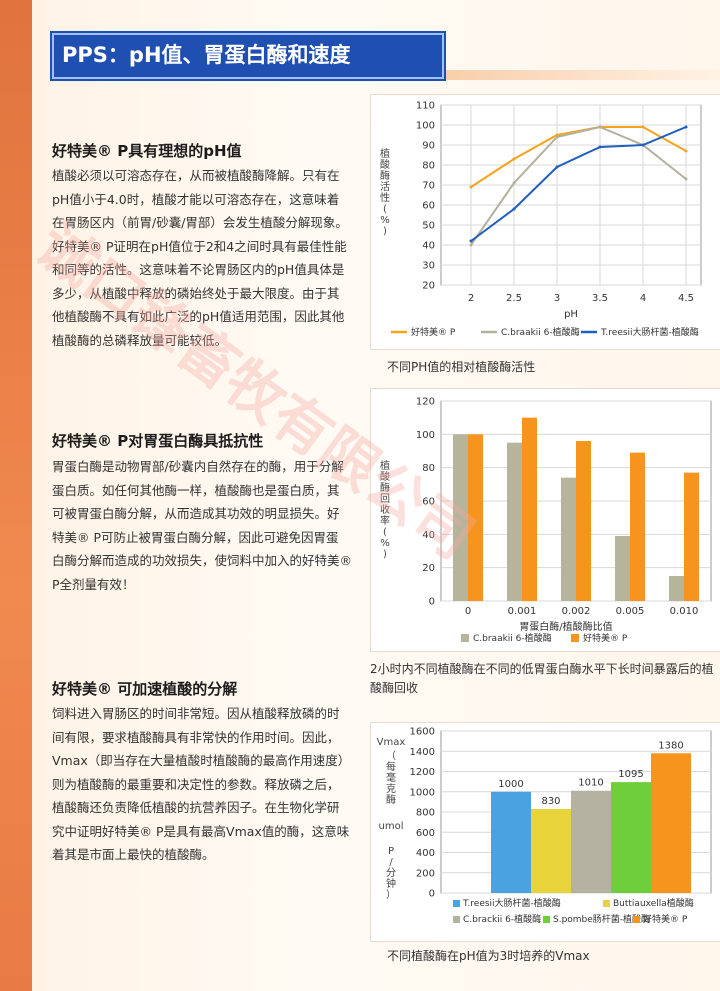 Image resolution: width=720 pixels, height=991 pixels. What do you see at coordinates (643, 298) in the screenshot?
I see `x-tick-label: 4` at bounding box center [643, 298].